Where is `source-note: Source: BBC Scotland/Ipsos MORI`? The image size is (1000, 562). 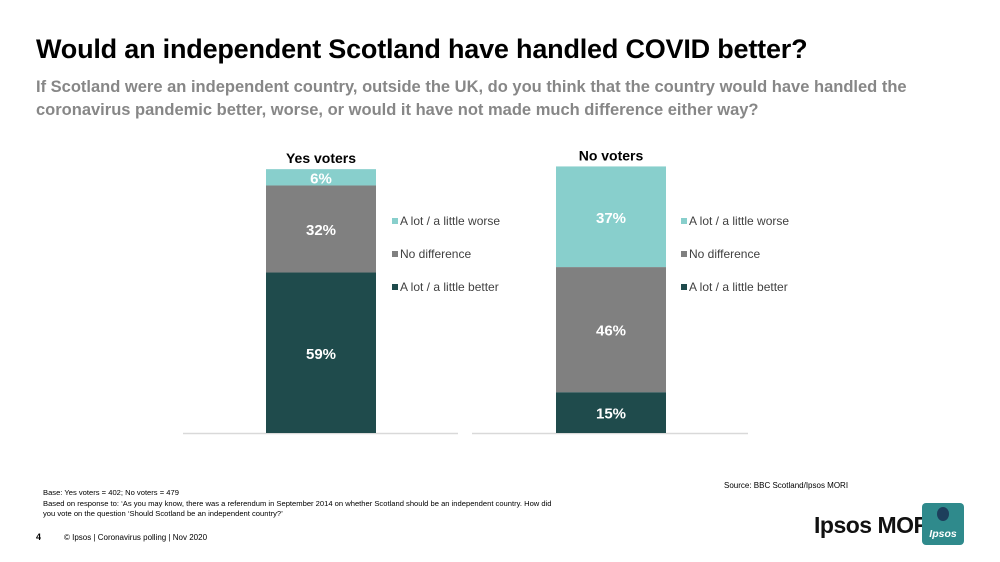
source-note: Source: BBC Scotland/Ipsos MORI is located at coordinates (786, 485).